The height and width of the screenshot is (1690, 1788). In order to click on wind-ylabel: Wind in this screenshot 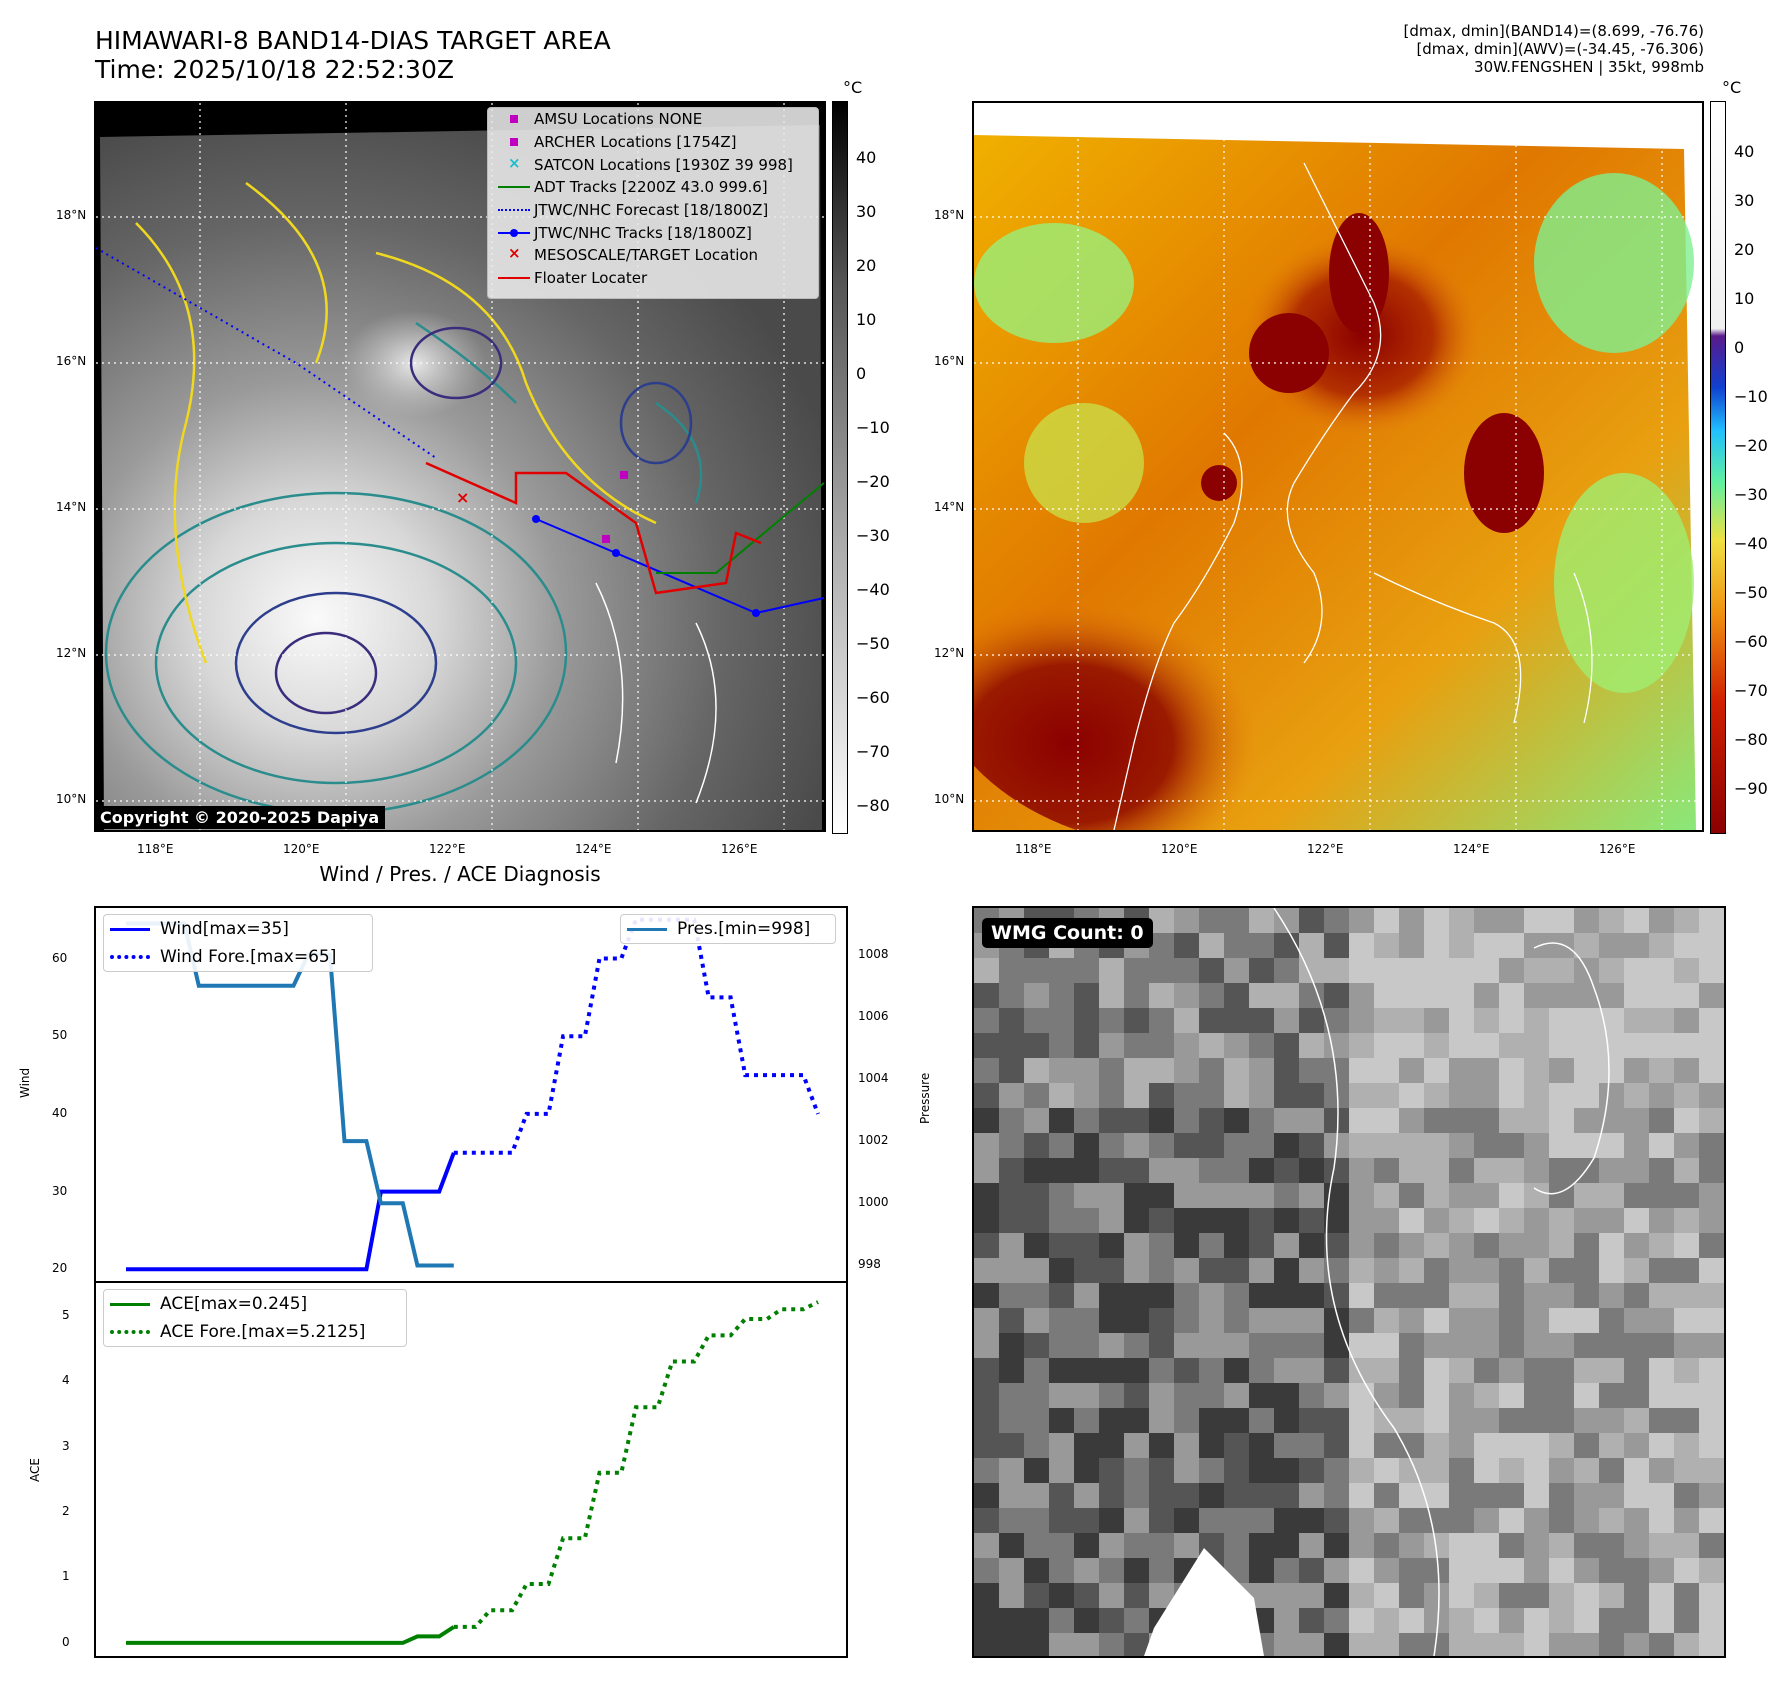, I will do `click(25, 1082)`.